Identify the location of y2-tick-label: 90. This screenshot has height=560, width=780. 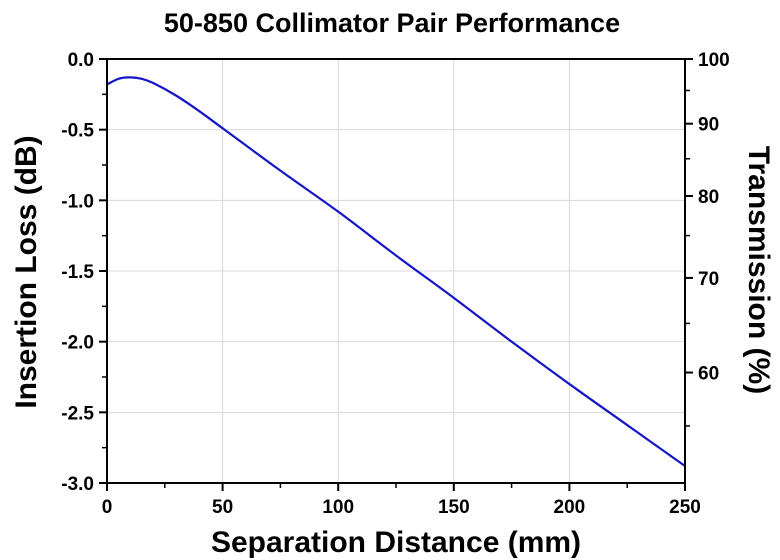
(708, 125).